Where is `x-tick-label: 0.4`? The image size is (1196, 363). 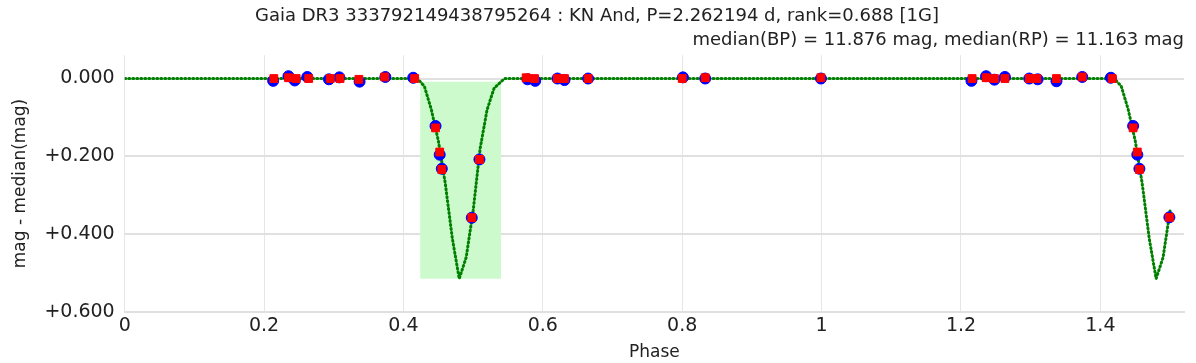 x-tick-label: 0.4 is located at coordinates (403, 324).